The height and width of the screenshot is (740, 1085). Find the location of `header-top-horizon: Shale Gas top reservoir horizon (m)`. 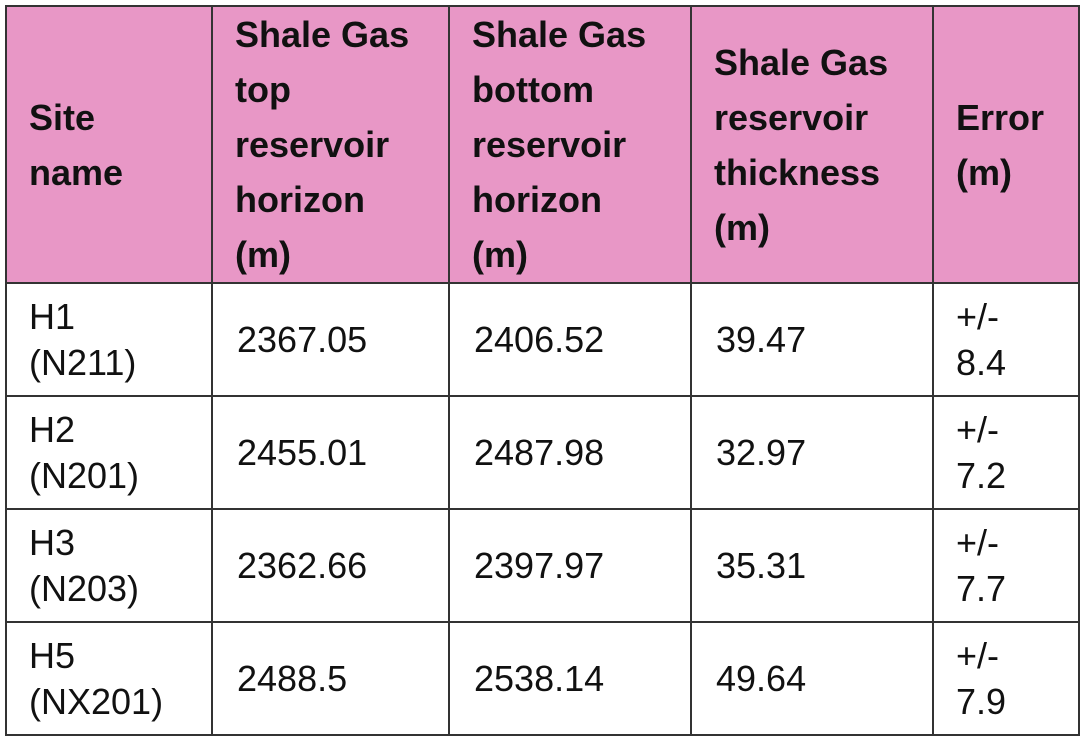

header-top-horizon: Shale Gas top reservoir horizon (m) is located at coordinates (330, 144).